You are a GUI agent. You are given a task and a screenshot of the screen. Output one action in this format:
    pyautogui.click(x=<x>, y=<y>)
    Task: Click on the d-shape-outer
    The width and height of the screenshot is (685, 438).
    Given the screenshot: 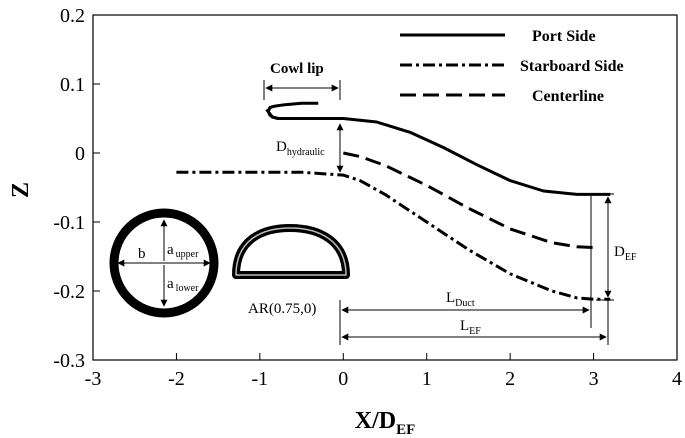 What is the action you would take?
    pyautogui.click(x=291, y=251)
    